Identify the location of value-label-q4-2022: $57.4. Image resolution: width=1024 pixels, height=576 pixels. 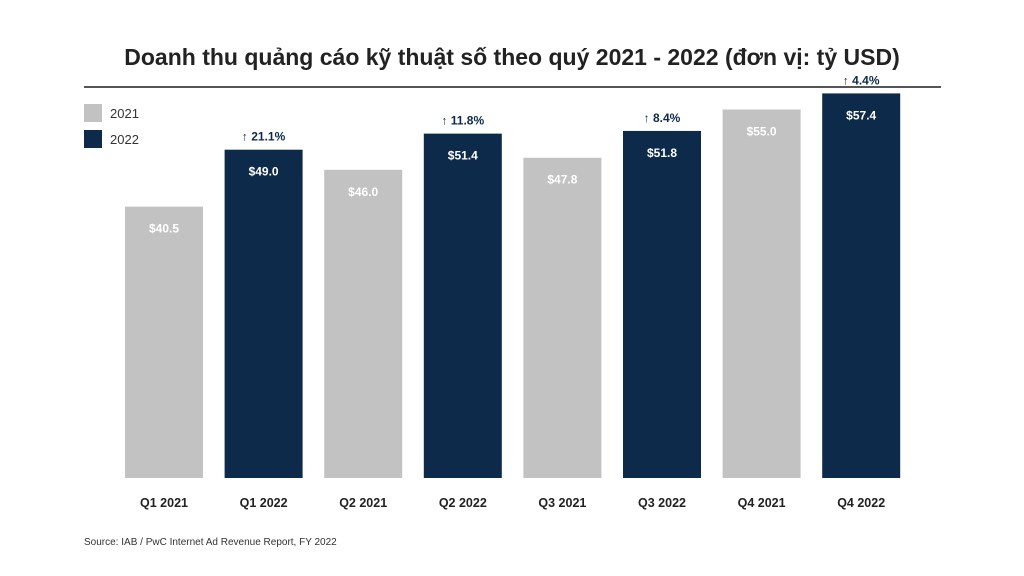
(861, 115).